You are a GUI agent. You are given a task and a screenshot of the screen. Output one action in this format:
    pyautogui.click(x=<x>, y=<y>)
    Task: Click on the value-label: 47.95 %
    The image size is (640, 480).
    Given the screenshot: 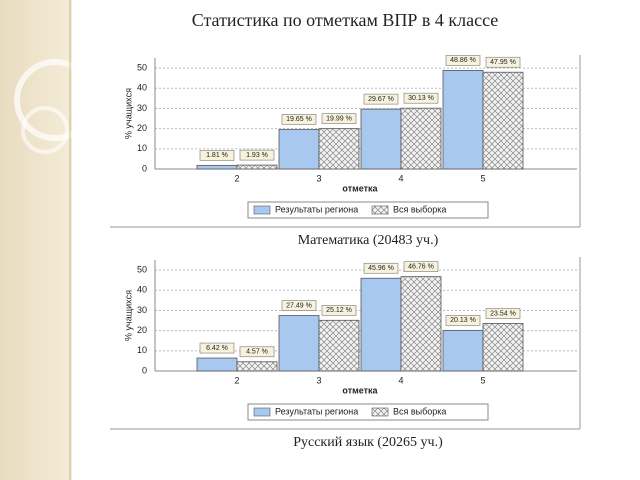 What is the action you would take?
    pyautogui.click(x=503, y=62)
    